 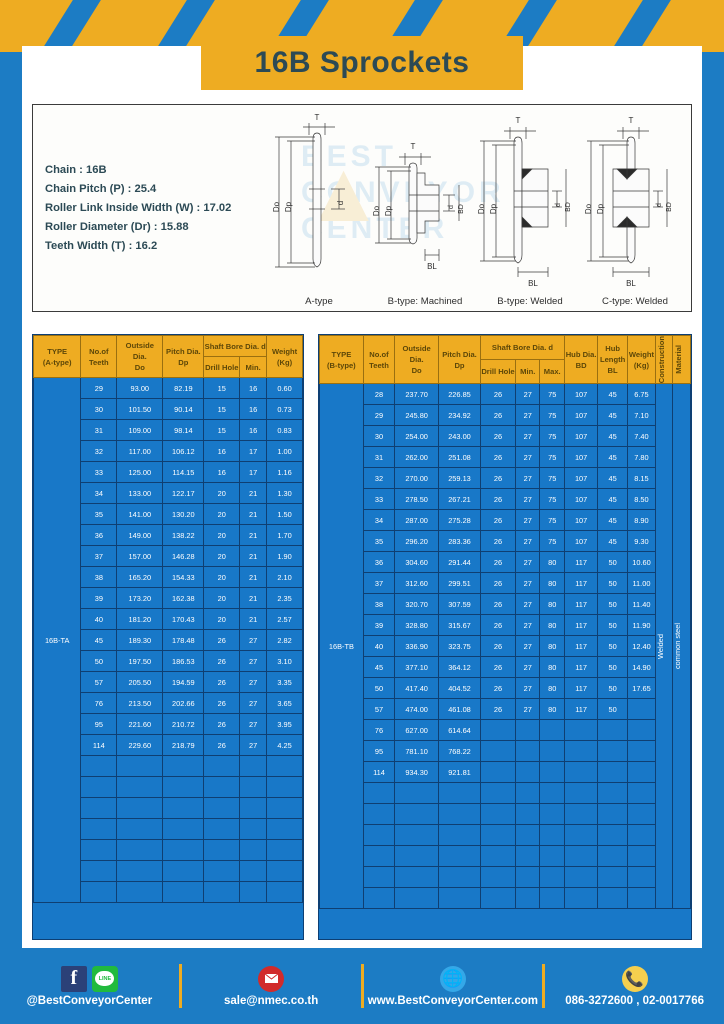 What do you see at coordinates (183, 682) in the screenshot?
I see `cell: 194.59` at bounding box center [183, 682].